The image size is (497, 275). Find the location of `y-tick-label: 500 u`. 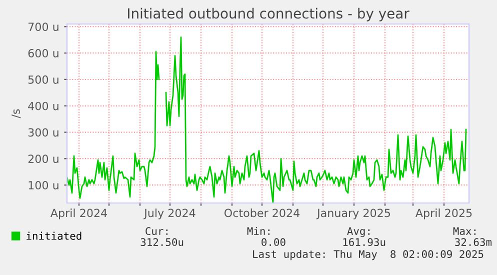

y-tick-label: 500 u is located at coordinates (43, 79).